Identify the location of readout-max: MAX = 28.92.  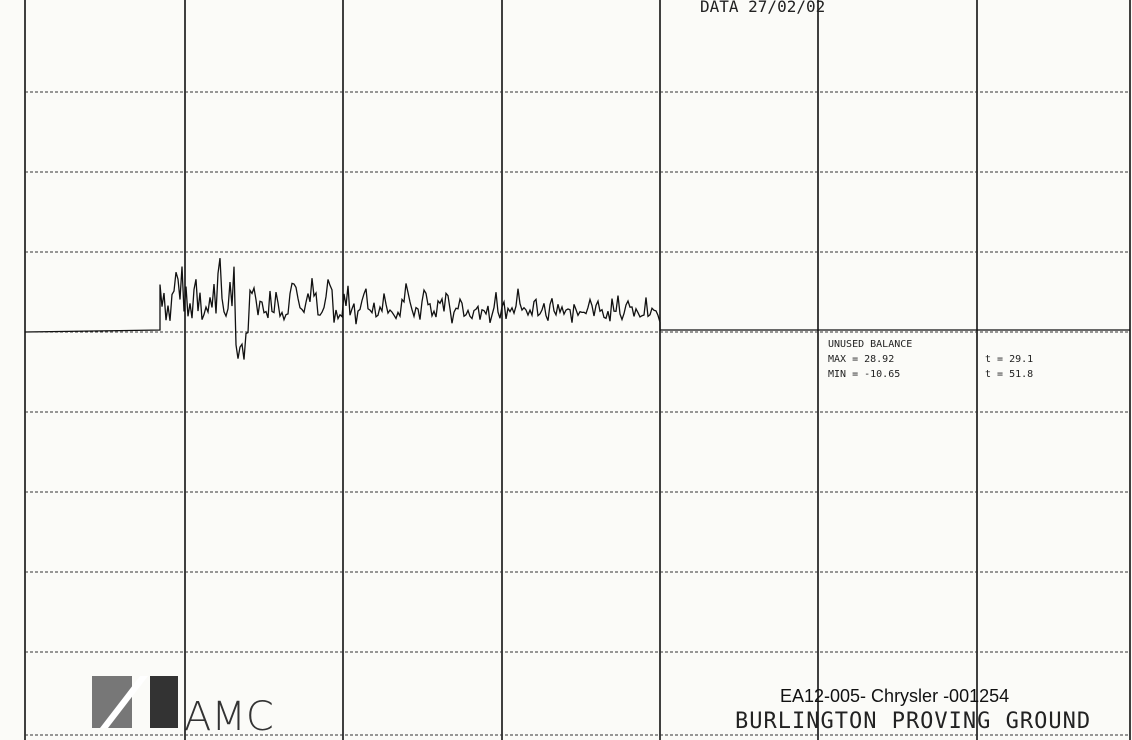
(861, 359).